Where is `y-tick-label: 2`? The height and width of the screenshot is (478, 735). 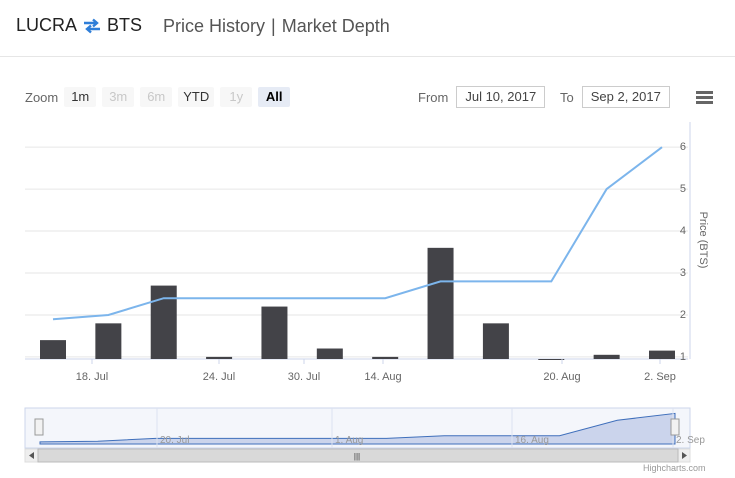 y-tick-label: 2 is located at coordinates (683, 315).